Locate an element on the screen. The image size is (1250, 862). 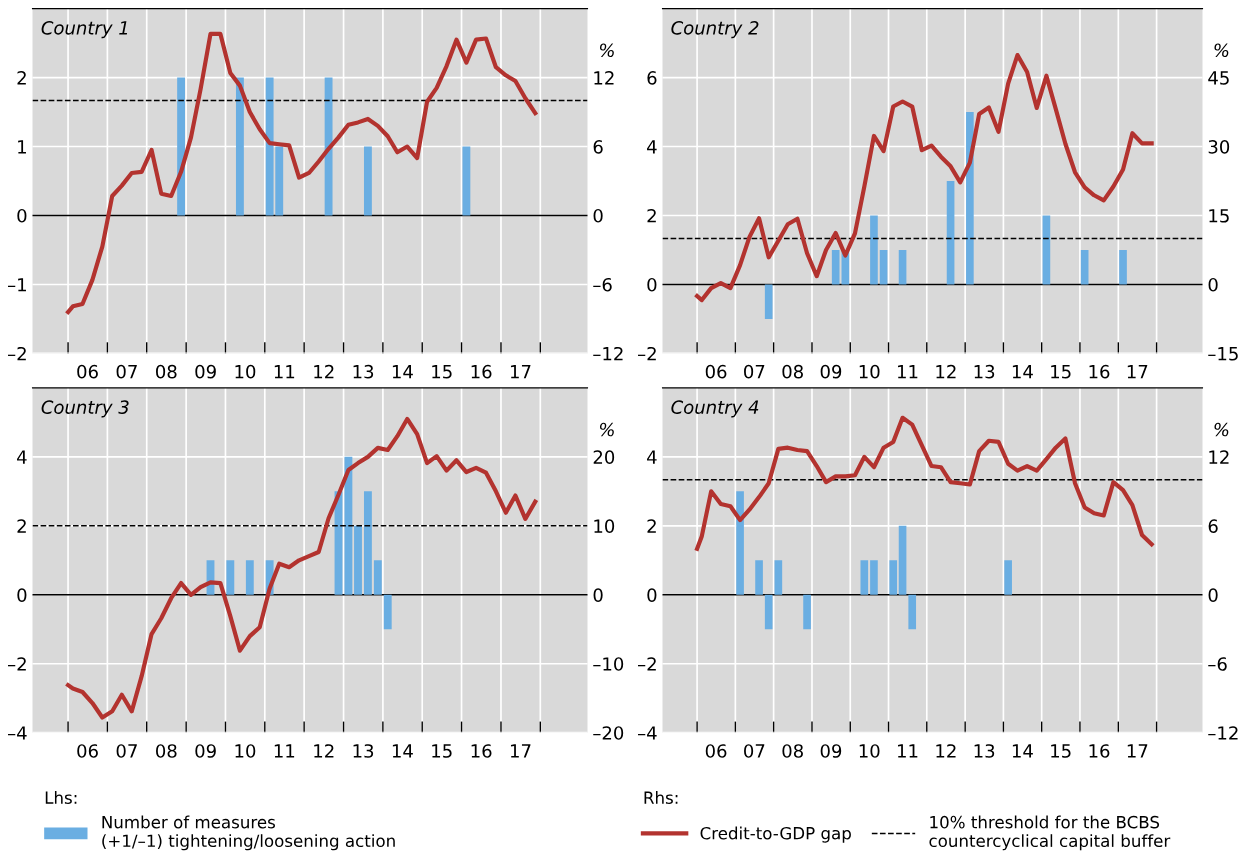
text: Country 3 is located at coordinates (85, 409).